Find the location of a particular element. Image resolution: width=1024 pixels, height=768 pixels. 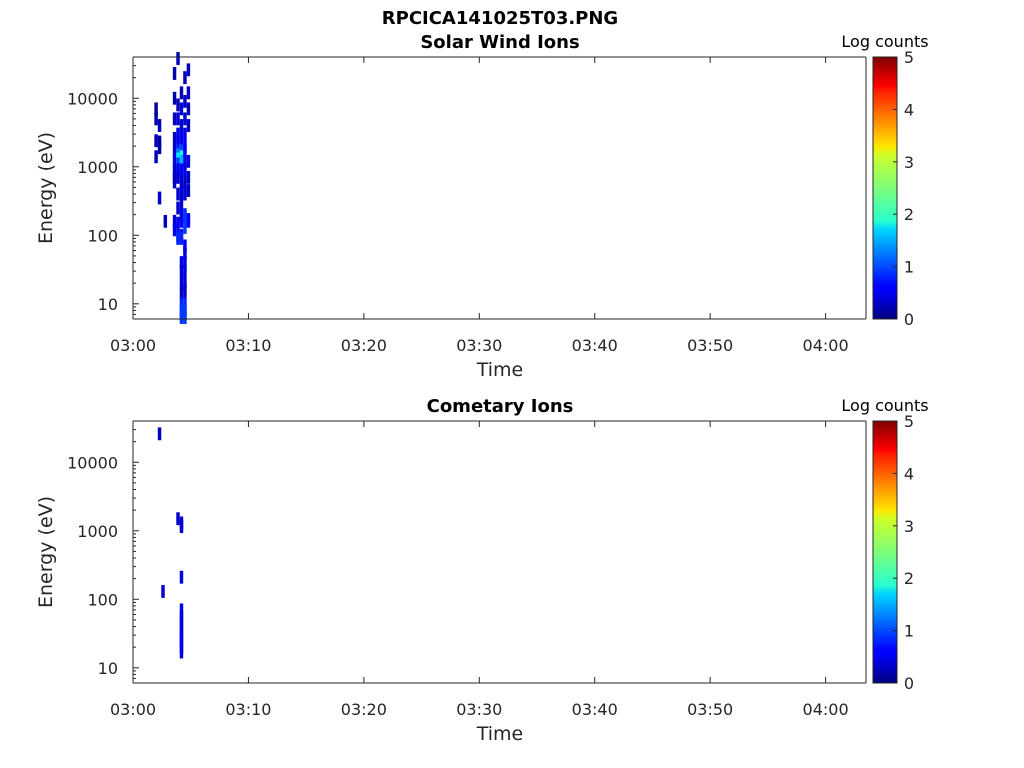

panel-title: Solar Wind Ions is located at coordinates (499, 42).